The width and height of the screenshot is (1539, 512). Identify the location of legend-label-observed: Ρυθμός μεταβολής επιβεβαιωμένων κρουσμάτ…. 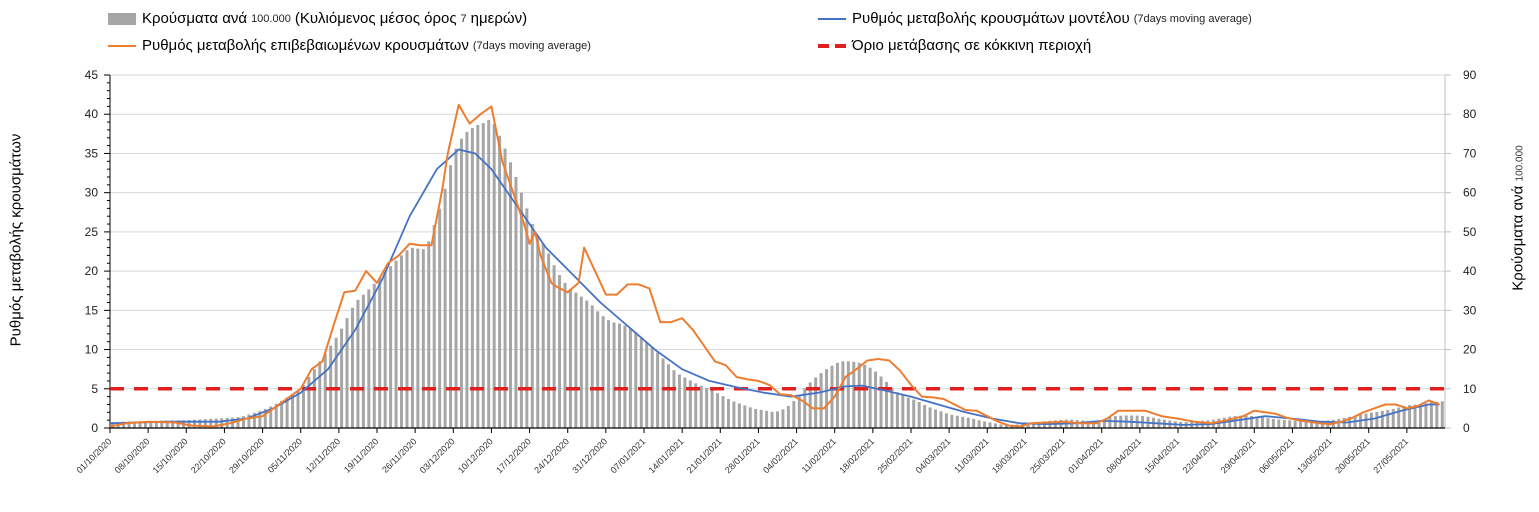
(305, 45).